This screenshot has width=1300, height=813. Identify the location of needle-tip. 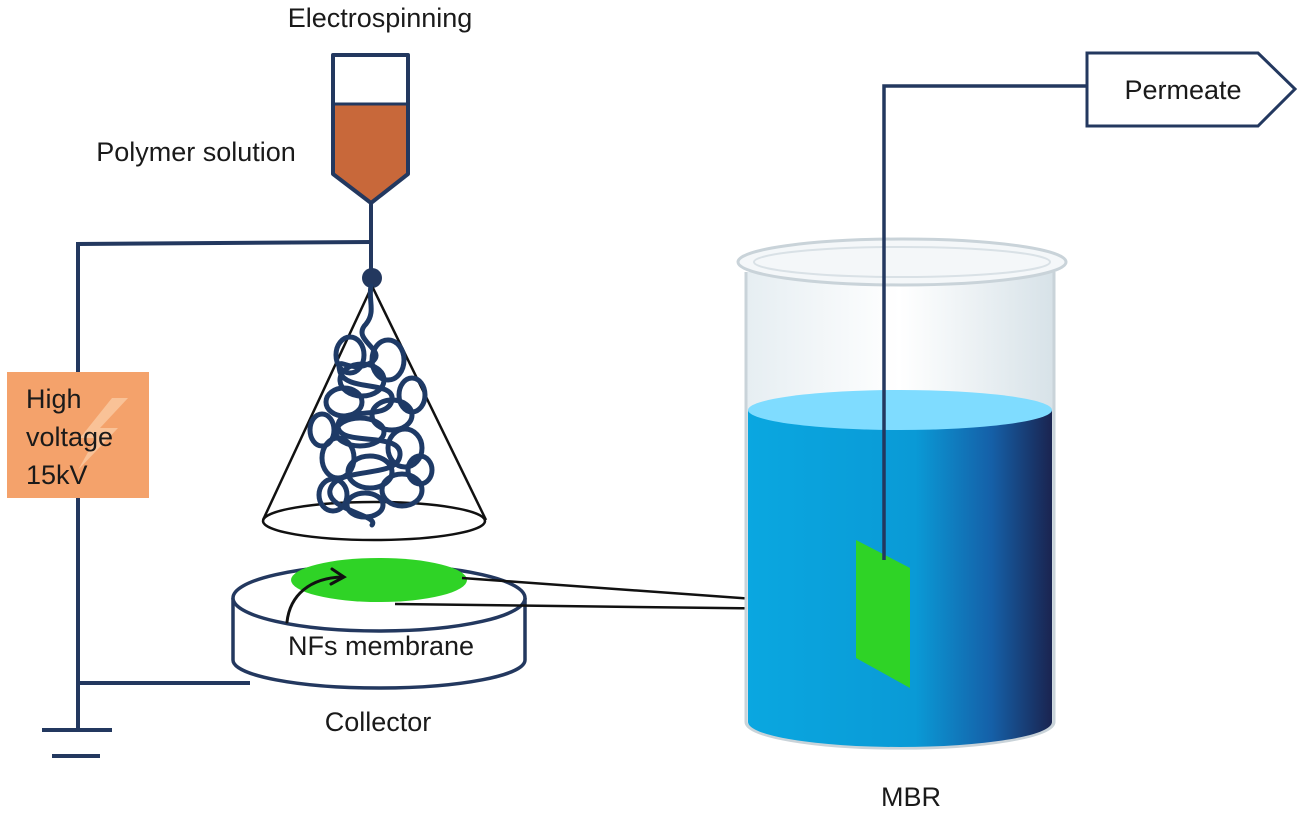
(372, 278).